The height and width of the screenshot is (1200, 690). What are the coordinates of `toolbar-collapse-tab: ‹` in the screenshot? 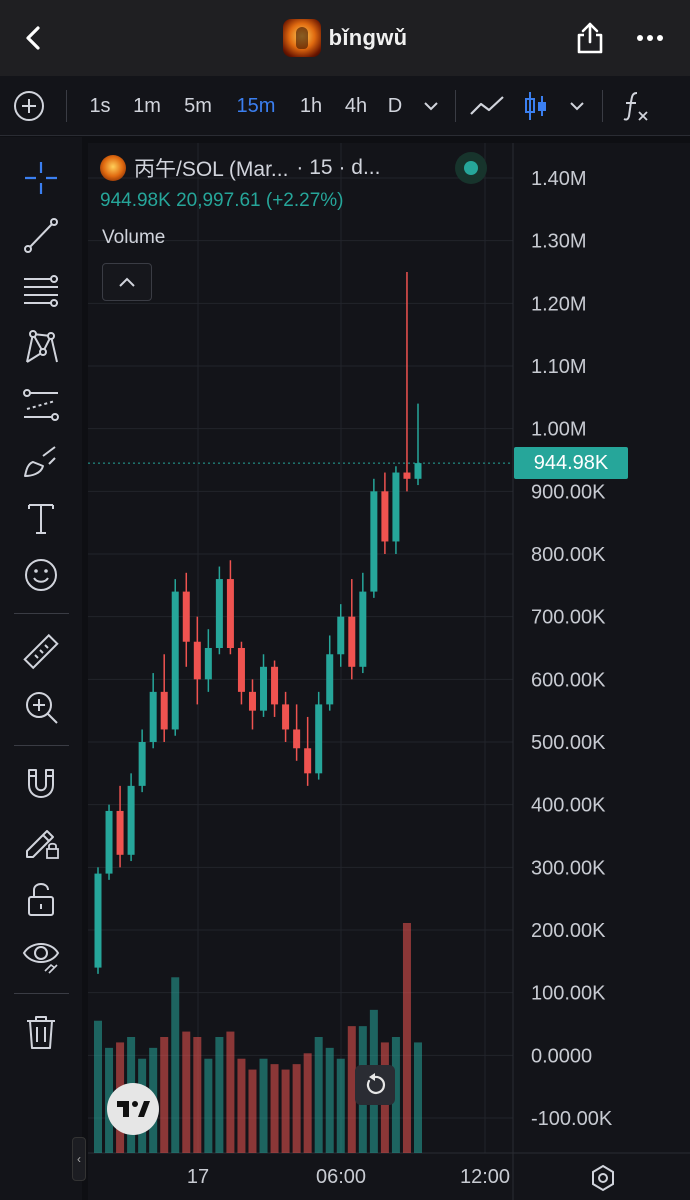 It's located at (79, 1159).